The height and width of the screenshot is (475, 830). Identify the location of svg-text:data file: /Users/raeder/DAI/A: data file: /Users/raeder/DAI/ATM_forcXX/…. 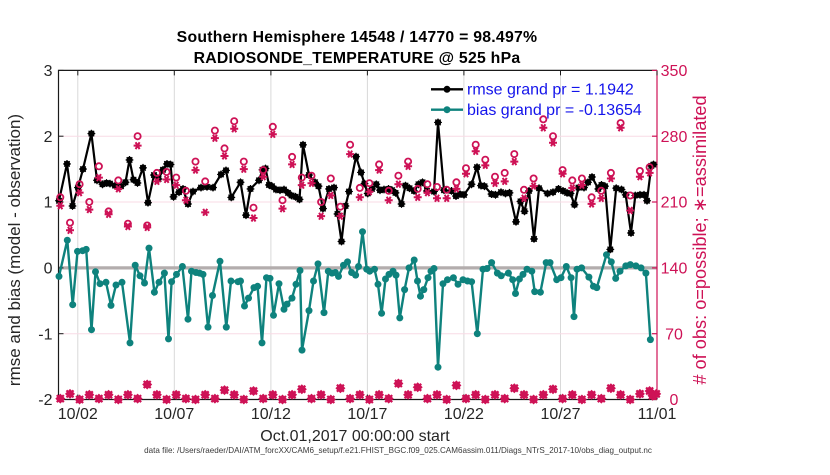
(398, 450).